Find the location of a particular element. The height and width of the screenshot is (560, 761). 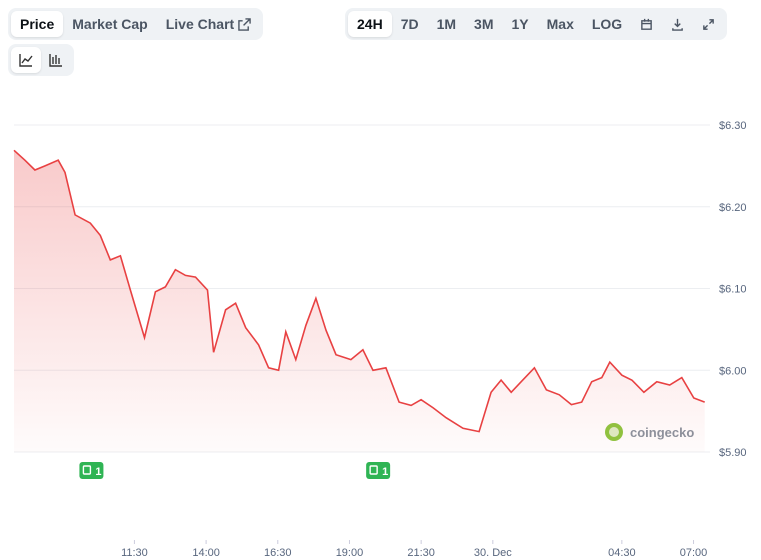

tab: Market Cap is located at coordinates (109, 24).